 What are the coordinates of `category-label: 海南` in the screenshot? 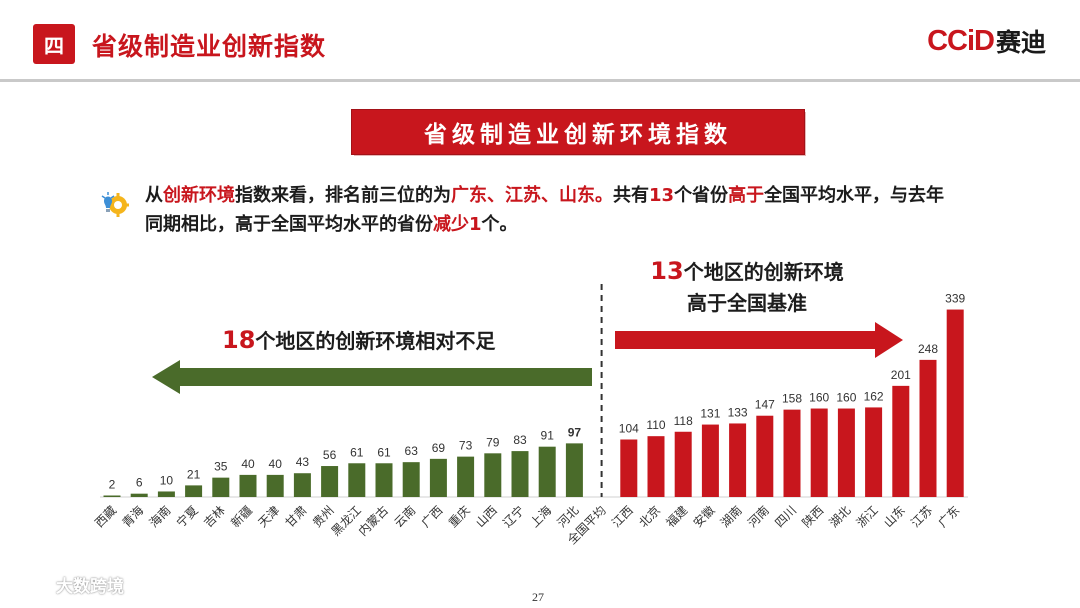 It's located at (160, 517).